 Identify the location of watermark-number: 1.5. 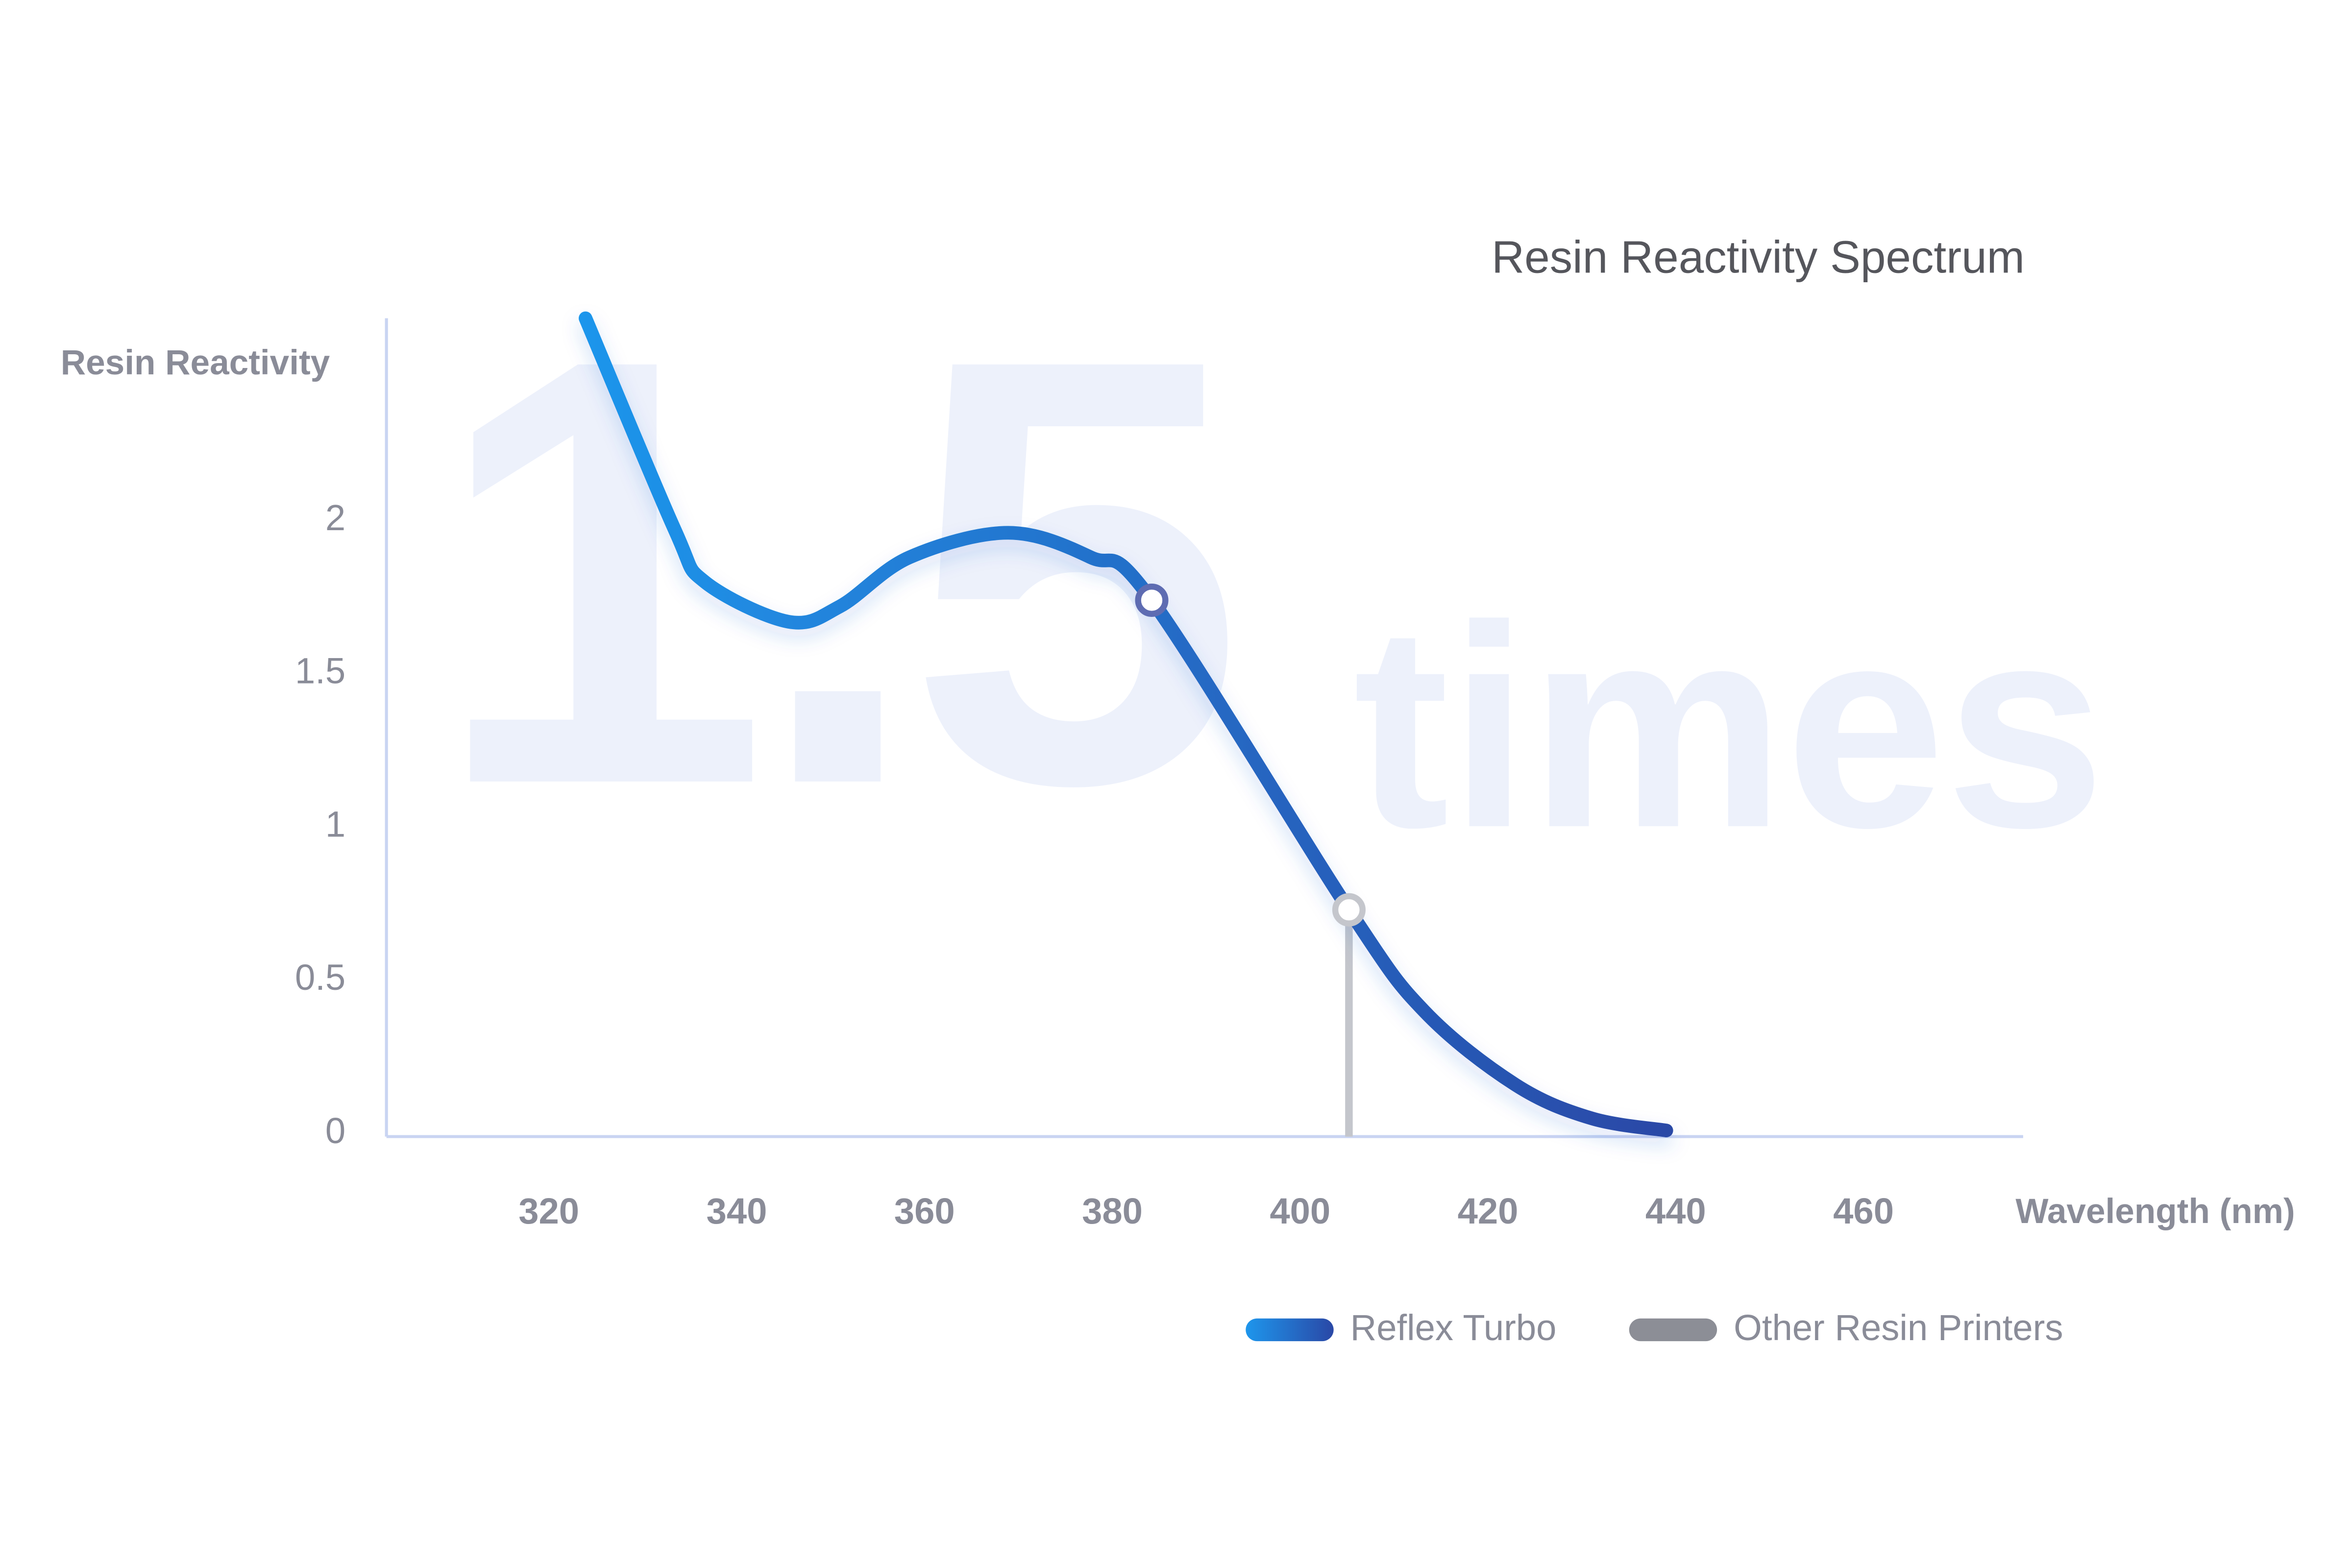
(830, 571).